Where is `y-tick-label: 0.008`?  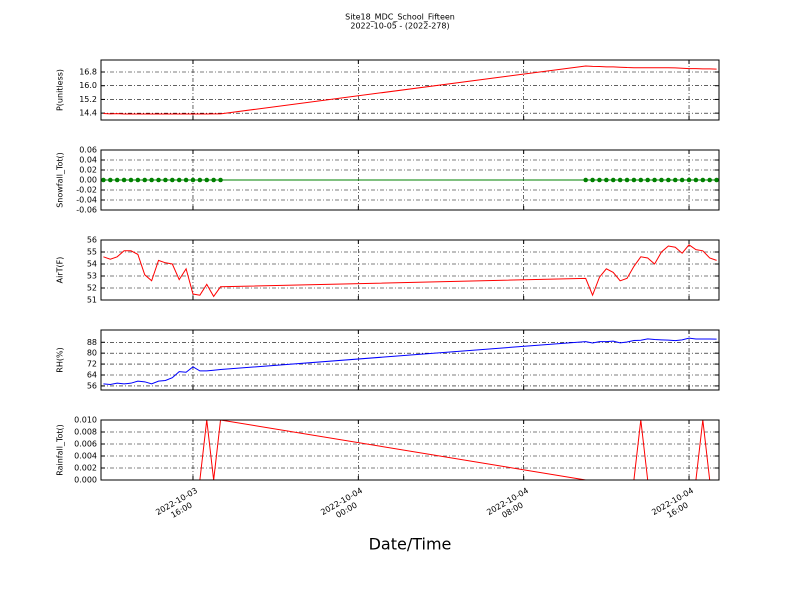 y-tick-label: 0.008 is located at coordinates (85, 432).